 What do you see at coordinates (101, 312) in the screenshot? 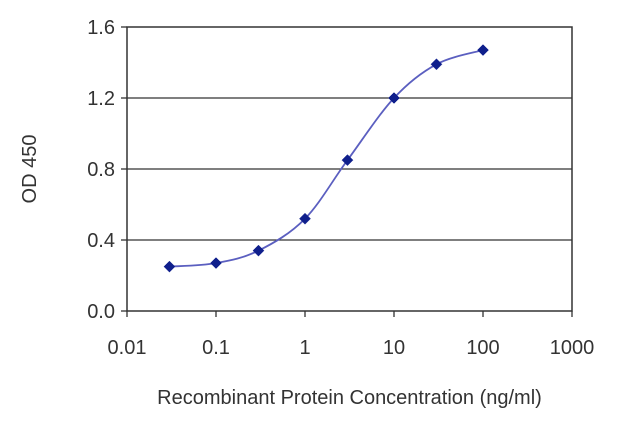
I see `y-tick-label: 0.0` at bounding box center [101, 312].